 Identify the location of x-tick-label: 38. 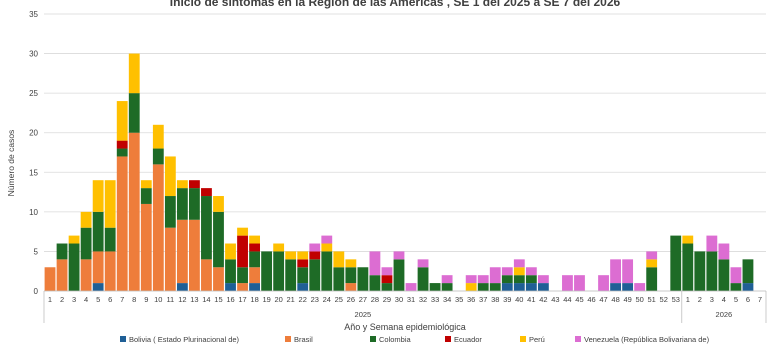
(495, 299).